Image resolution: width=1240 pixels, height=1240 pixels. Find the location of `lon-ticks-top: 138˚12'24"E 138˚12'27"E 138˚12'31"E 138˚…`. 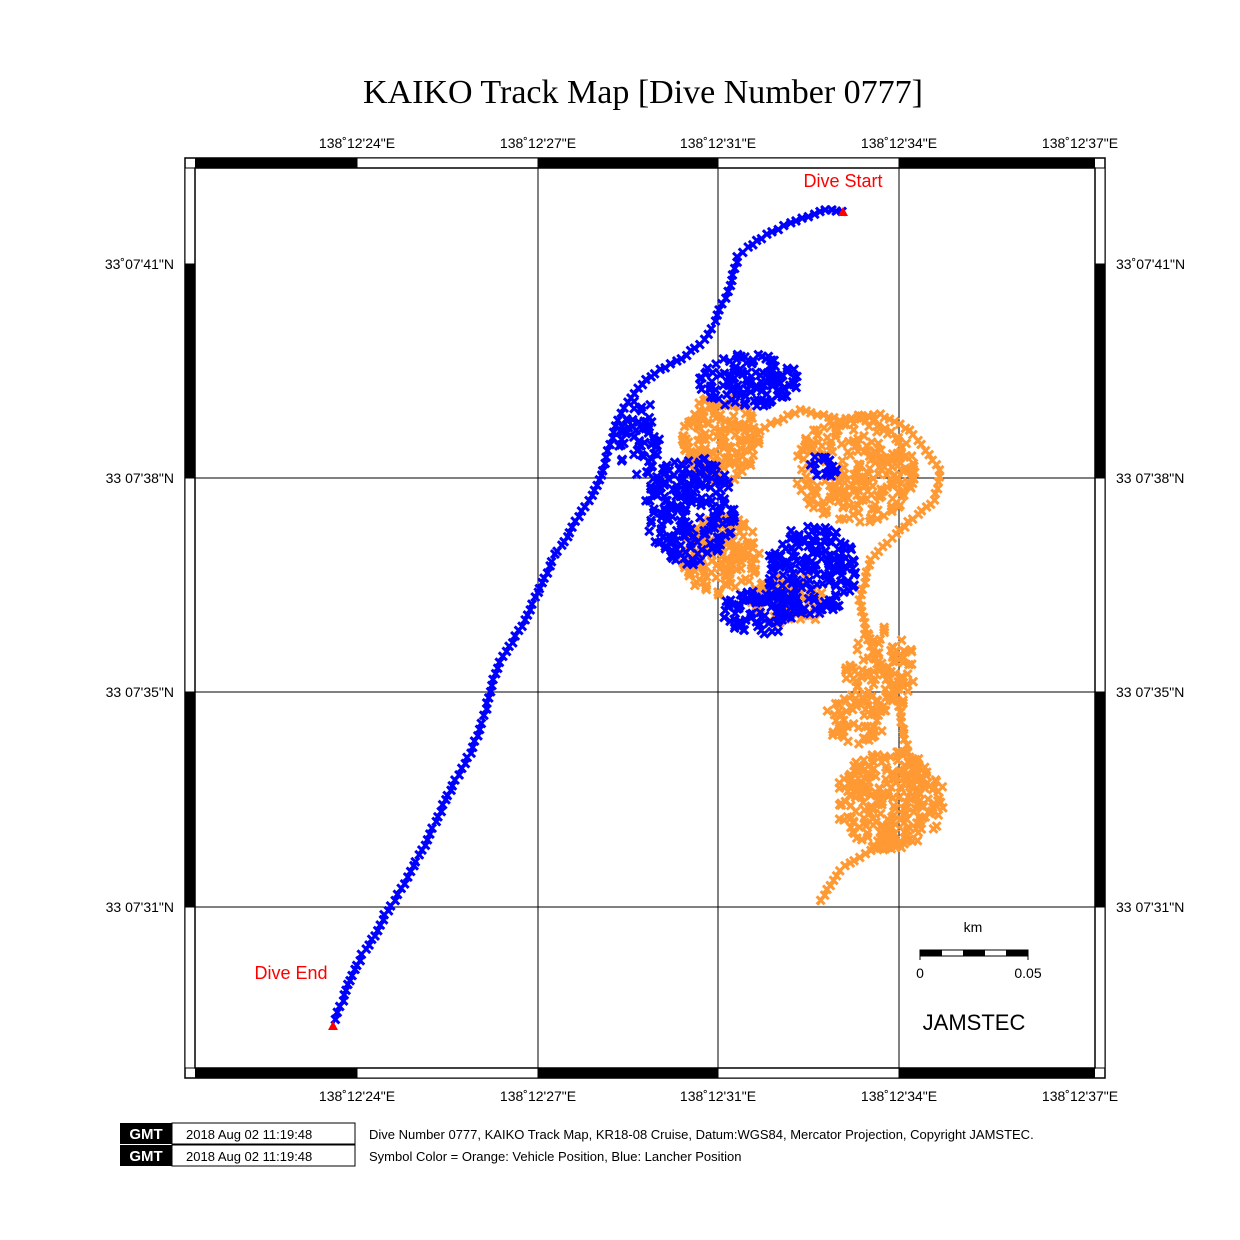

lon-ticks-top: 138˚12'24"E 138˚12'27"E 138˚12'31"E 138˚… is located at coordinates (718, 143).